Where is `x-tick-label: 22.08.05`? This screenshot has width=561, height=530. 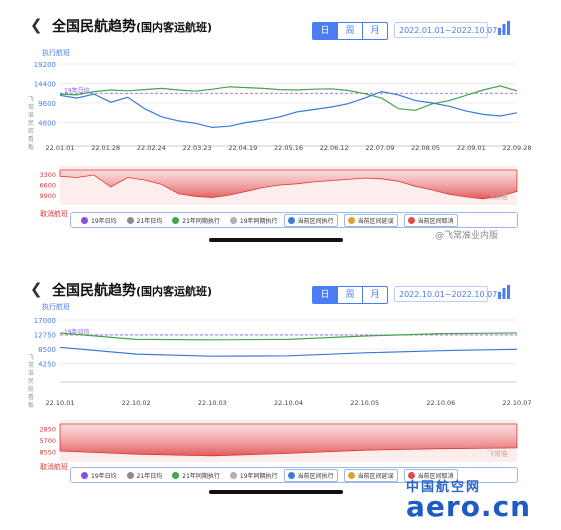
x-tick-label: 22.08.05 is located at coordinates (425, 148).